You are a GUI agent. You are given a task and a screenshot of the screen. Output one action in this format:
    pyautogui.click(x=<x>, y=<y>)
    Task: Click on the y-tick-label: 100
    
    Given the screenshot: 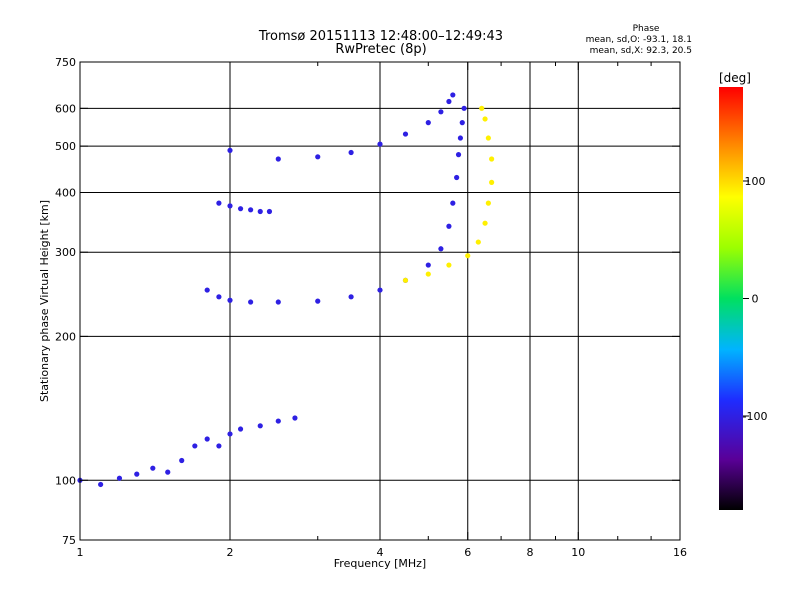 What is the action you would take?
    pyautogui.click(x=65, y=480)
    